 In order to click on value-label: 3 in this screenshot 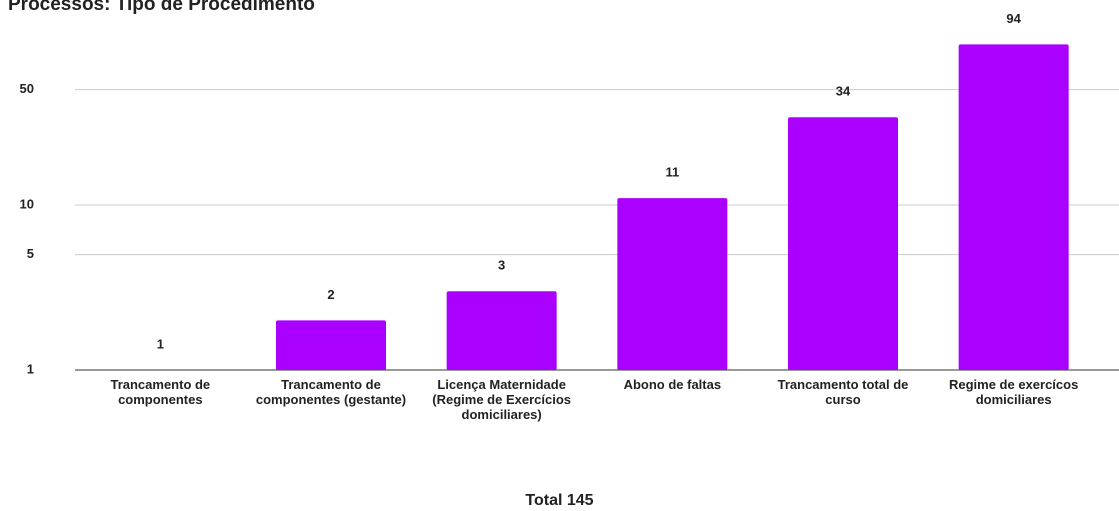, I will do `click(501, 265)`.